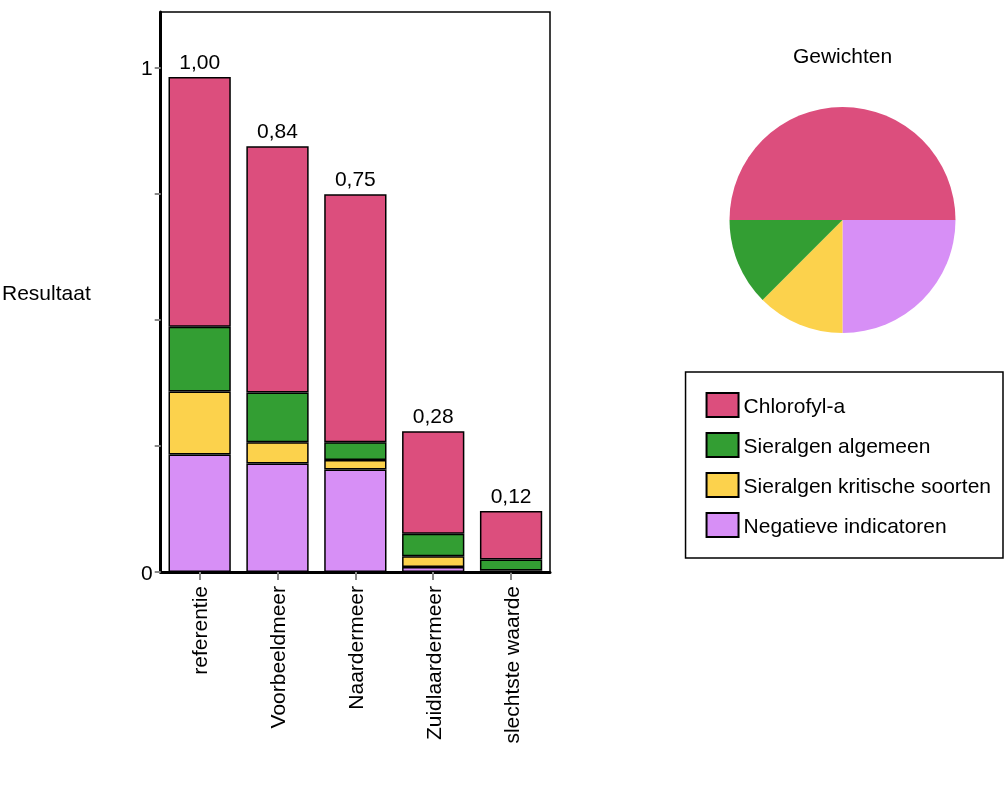  I want to click on legend-label: Negatieve indicatoren, so click(845, 525).